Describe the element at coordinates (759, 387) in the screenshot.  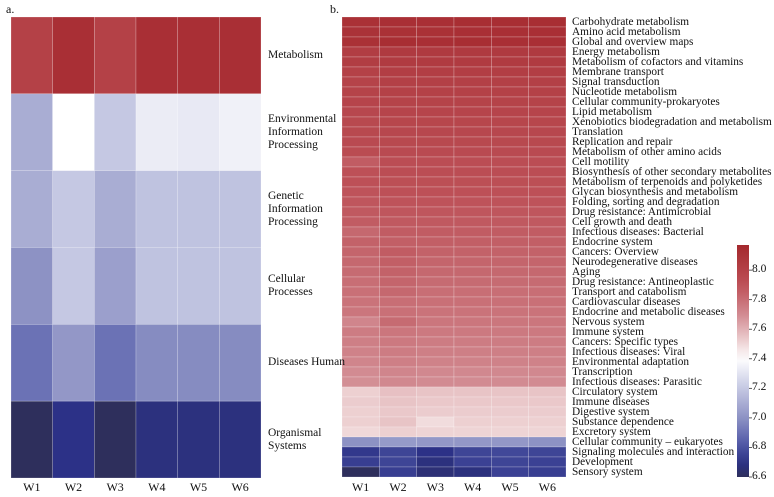
I see `colorbar-tick-label: 7.2` at that location.